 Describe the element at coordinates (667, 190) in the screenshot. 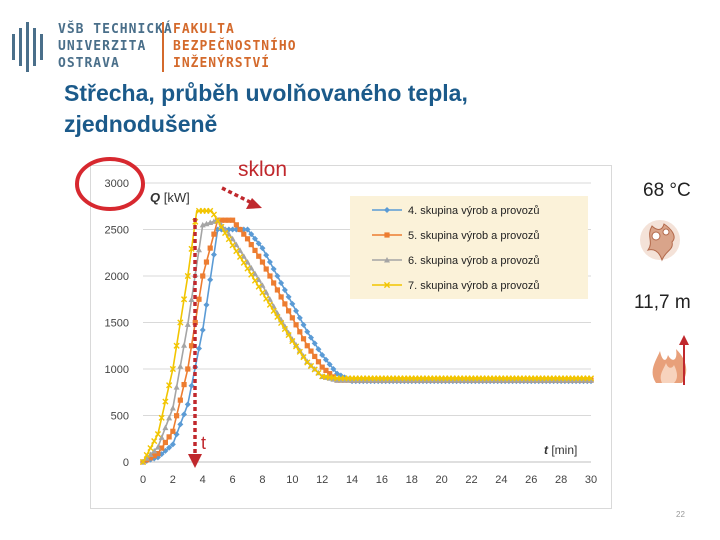

I see `temperature-value: 68 °C` at that location.